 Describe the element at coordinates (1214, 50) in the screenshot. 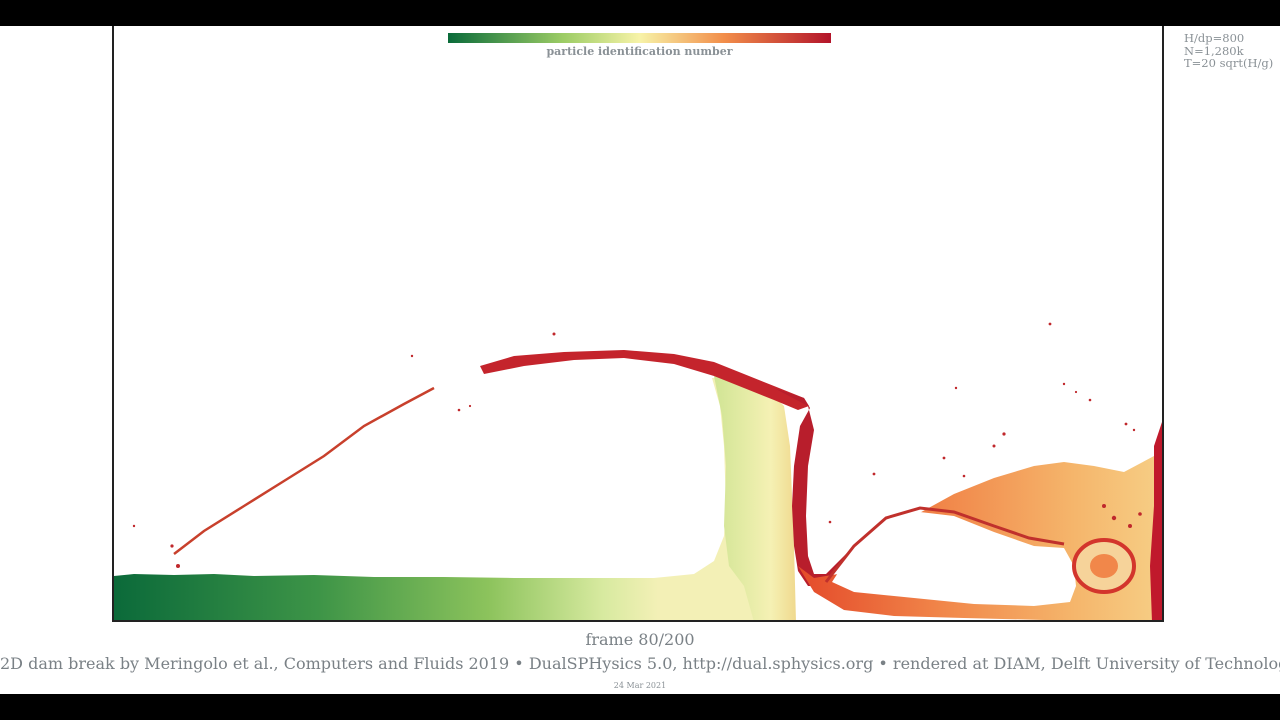

I see `particle-count-parameter: N=1,280k` at that location.